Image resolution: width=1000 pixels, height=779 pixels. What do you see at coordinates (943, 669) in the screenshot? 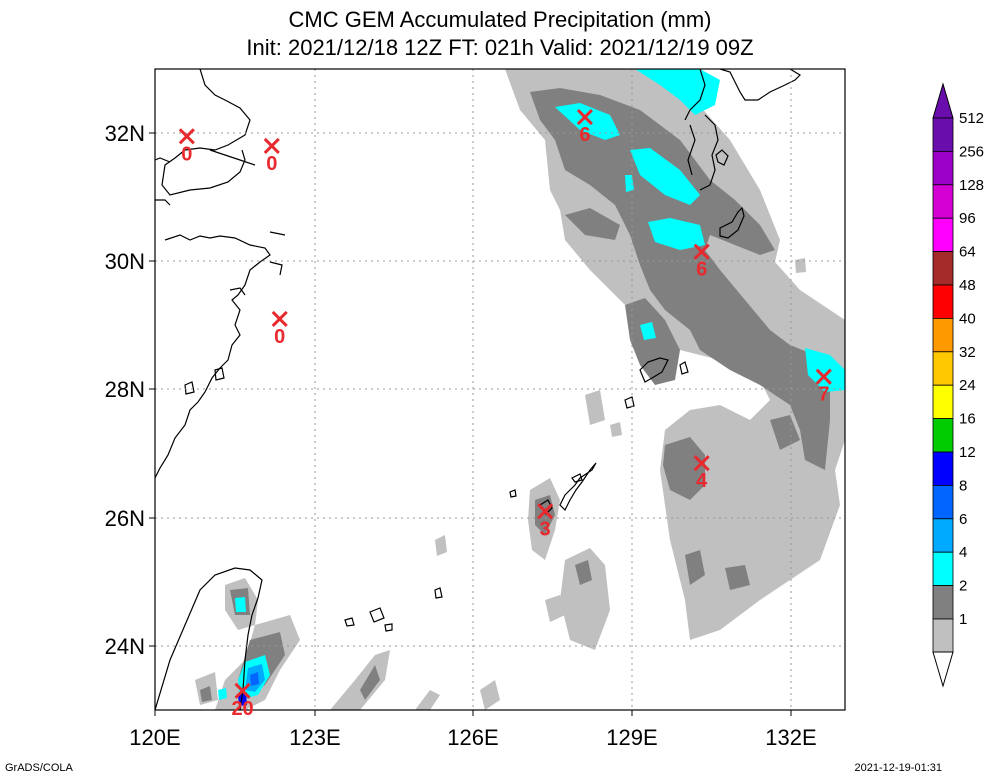
I see `colorbar-bottom-arrow` at bounding box center [943, 669].